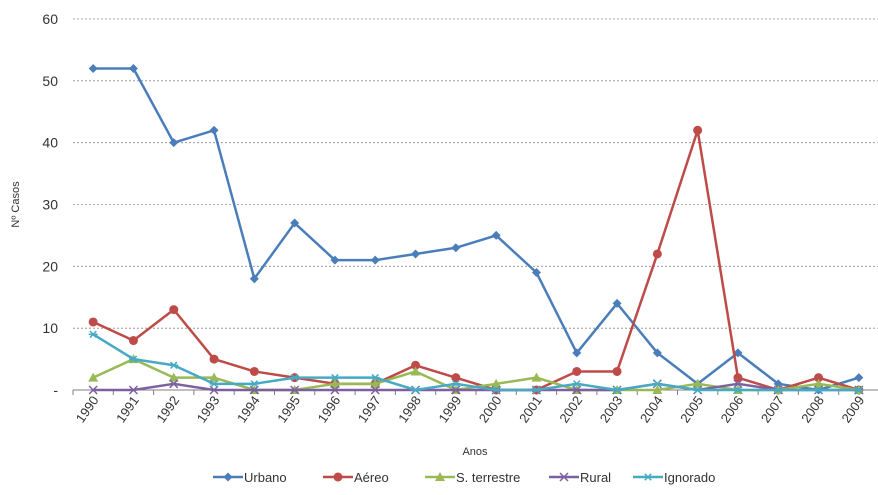  Describe the element at coordinates (371, 477) in the screenshot. I see `legend-label: Aéreo` at that location.